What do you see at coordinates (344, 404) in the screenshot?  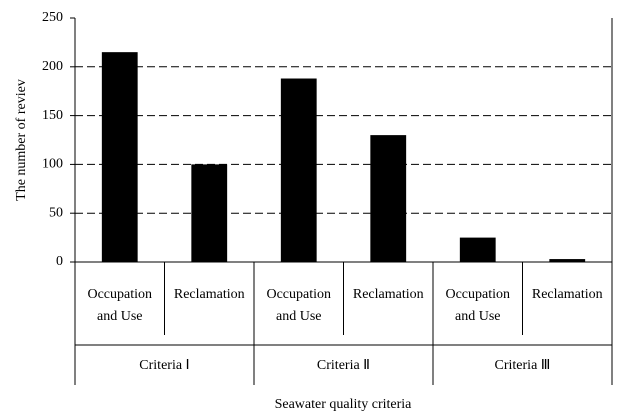 I see `x-axis-label: Seawater quality criteria` at bounding box center [344, 404].